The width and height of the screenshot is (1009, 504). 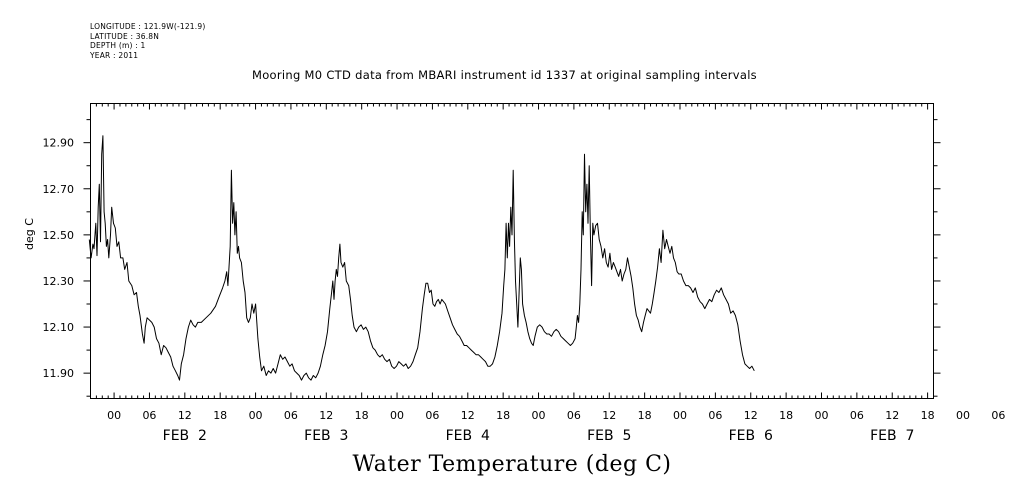 I want to click on day-label: FEB 4, so click(x=468, y=436).